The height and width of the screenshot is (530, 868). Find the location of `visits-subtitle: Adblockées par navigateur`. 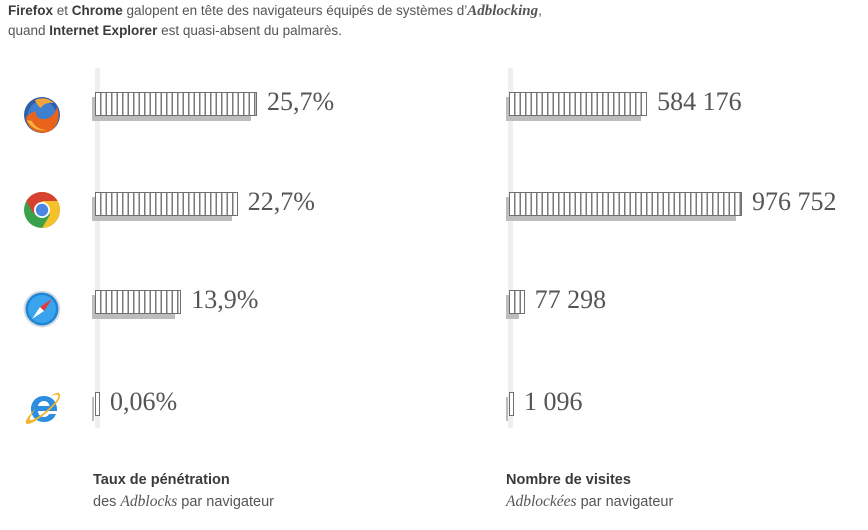

visits-subtitle: Adblockées par navigateur is located at coordinates (589, 502).